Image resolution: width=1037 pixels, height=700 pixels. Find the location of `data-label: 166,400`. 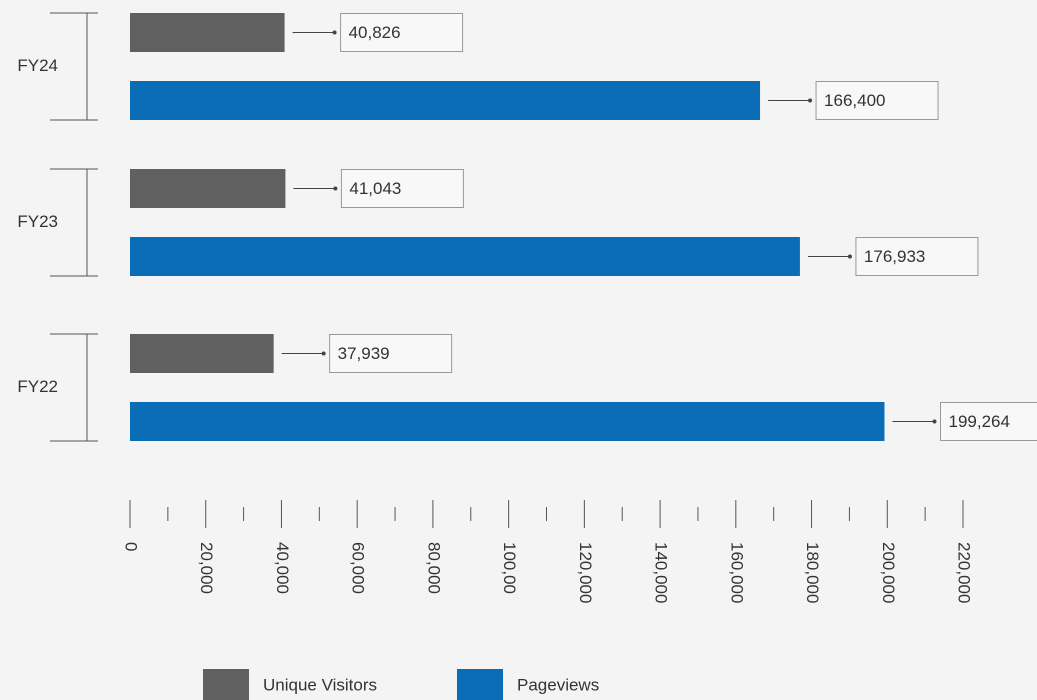

data-label: 166,400 is located at coordinates (854, 100).